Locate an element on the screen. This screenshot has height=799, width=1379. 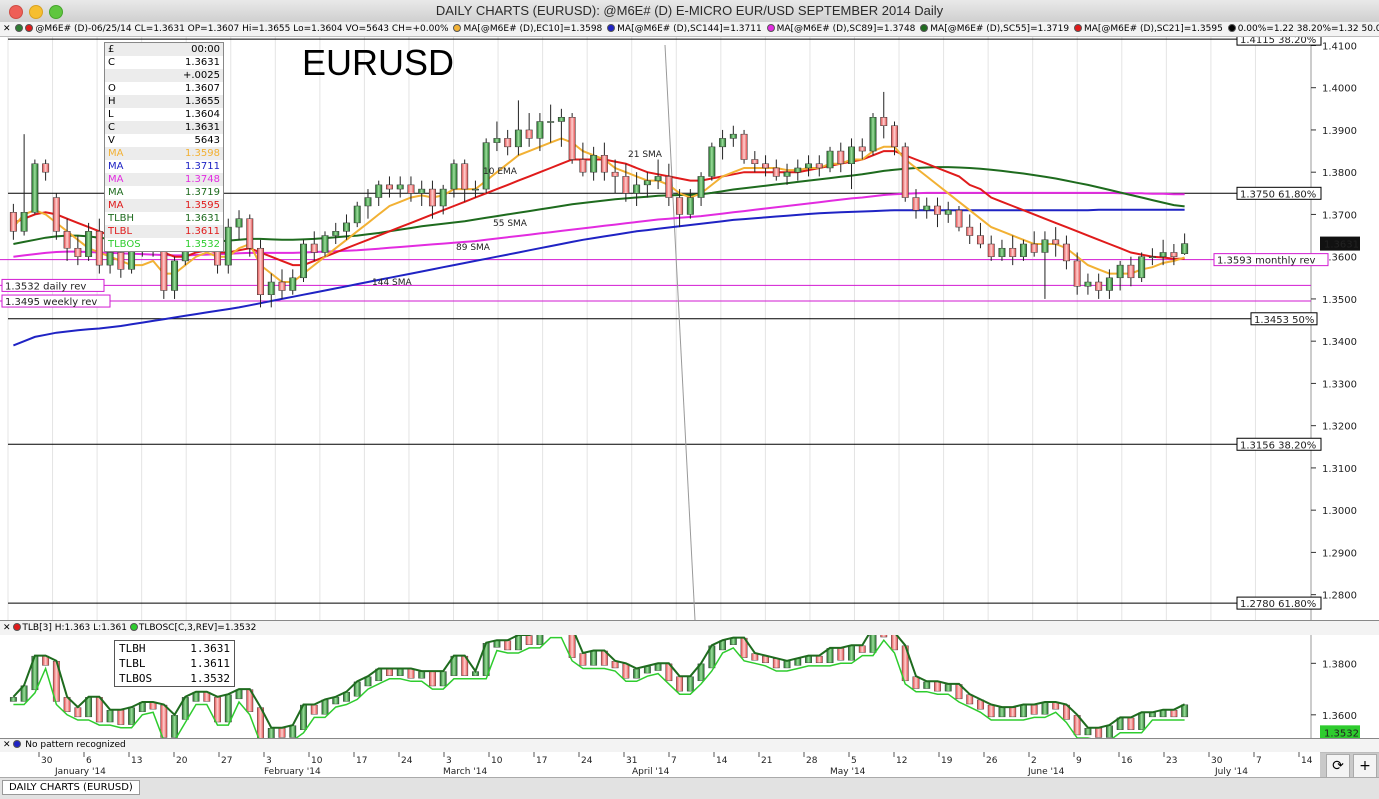
pattern-dot-icon is located at coordinates (17, 744).